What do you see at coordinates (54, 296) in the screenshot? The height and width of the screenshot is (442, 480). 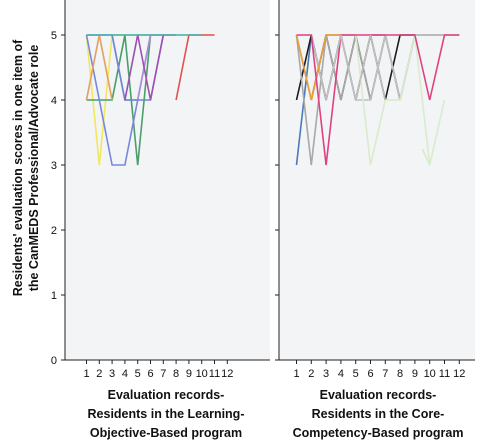 I see `y-tick-label: 1` at bounding box center [54, 296].